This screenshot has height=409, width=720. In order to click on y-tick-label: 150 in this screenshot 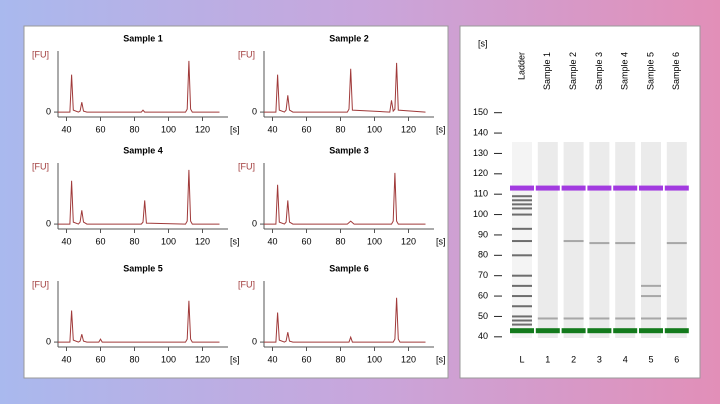, I will do `click(480, 112)`.